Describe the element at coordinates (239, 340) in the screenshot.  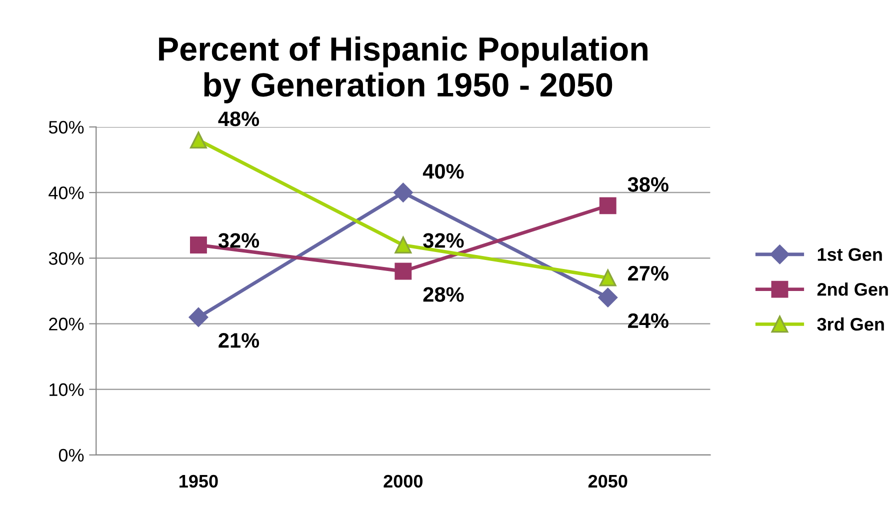
I see `data-label: 21%` at that location.